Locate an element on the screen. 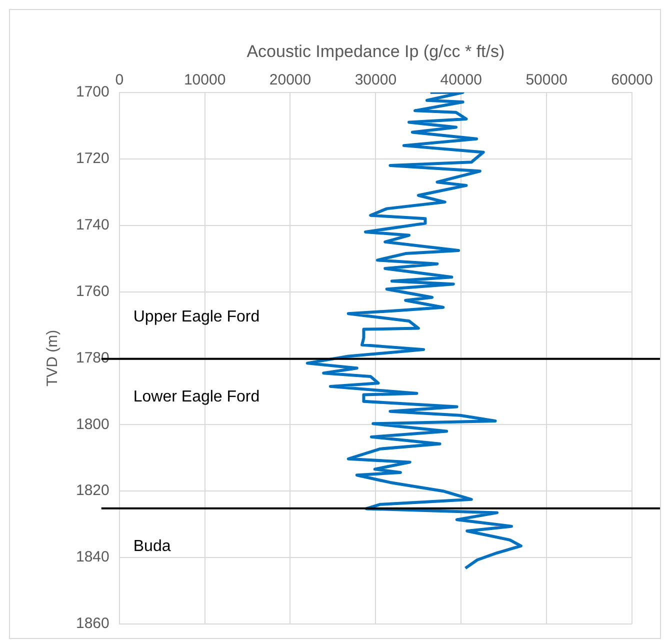 The image size is (668, 643). annotation: Lower Eagle Ford is located at coordinates (196, 397).